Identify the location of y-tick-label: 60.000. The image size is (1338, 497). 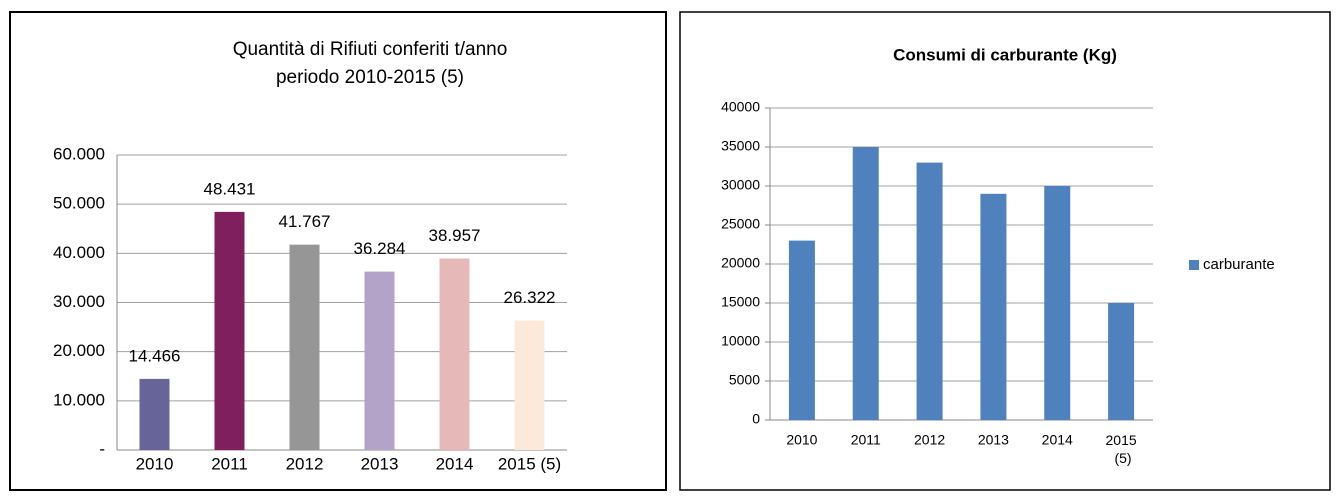
(79, 153).